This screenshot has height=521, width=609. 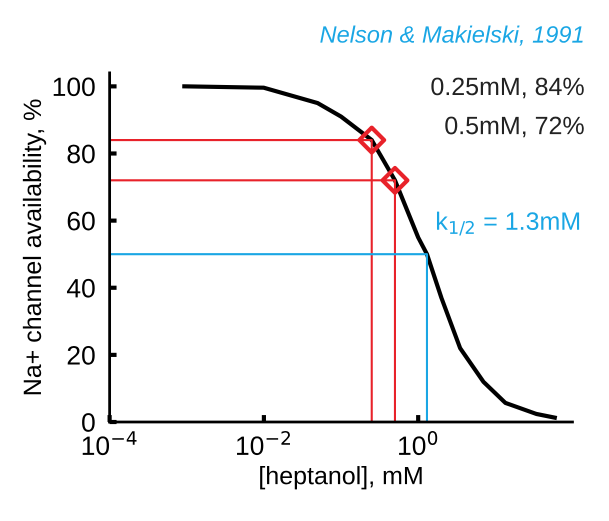 I want to click on y-tick-label: 60, so click(x=81, y=221).